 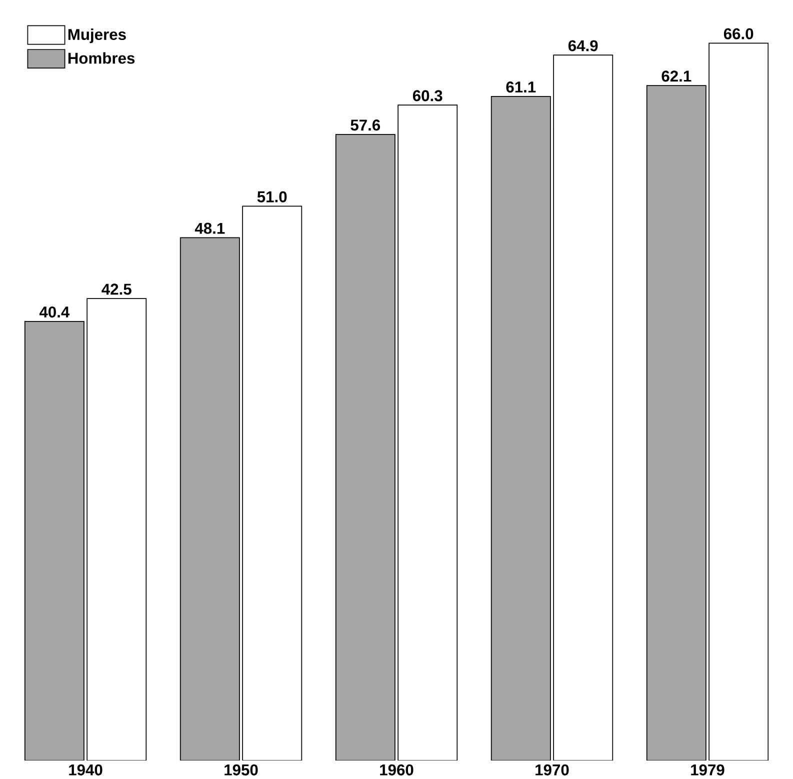 I want to click on x-tick-label: 1979, so click(x=707, y=770).